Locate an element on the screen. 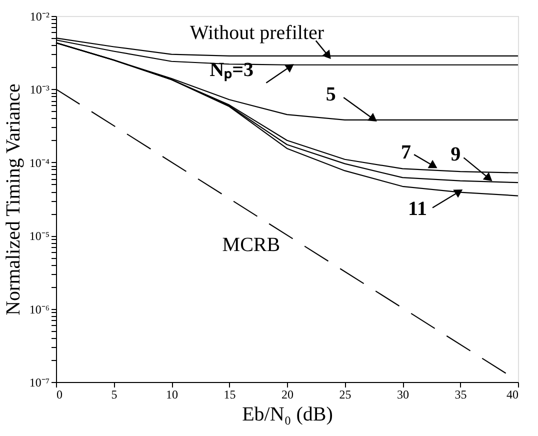 The width and height of the screenshot is (538, 436). legend-label: Nₚ=3 is located at coordinates (232, 70).